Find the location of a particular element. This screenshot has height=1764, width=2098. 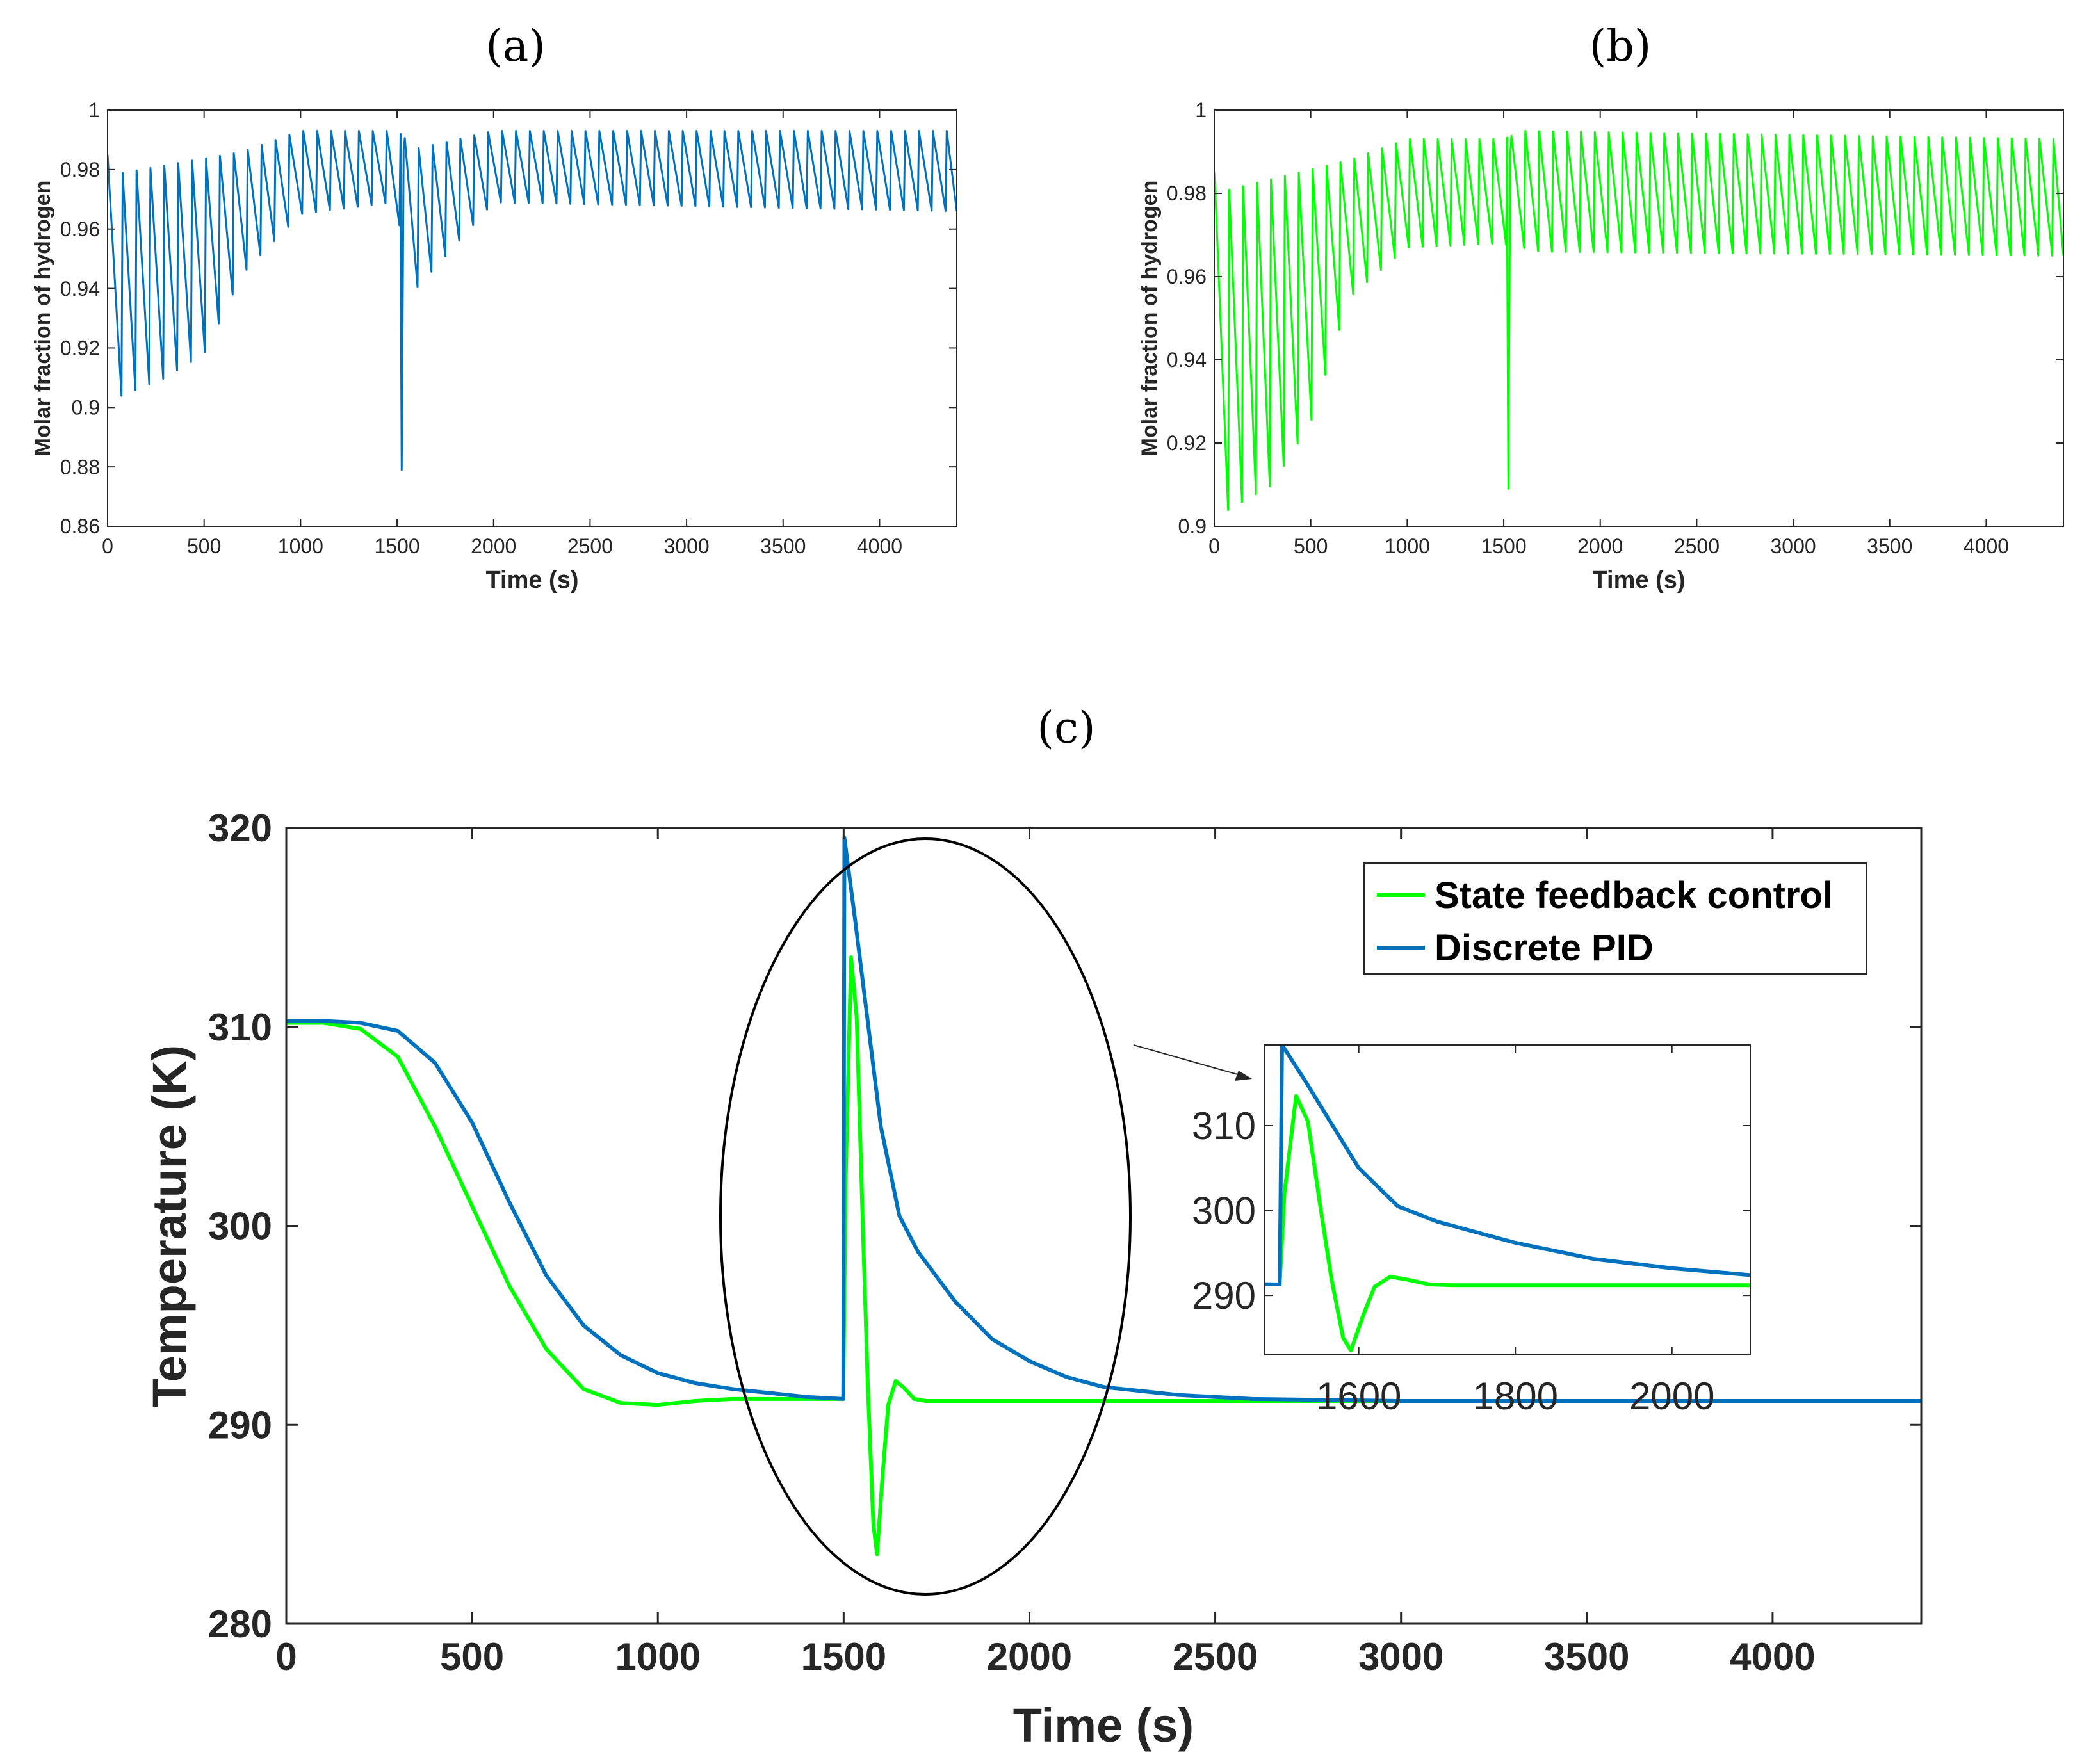

inset-arrow-line is located at coordinates (1191, 1061).